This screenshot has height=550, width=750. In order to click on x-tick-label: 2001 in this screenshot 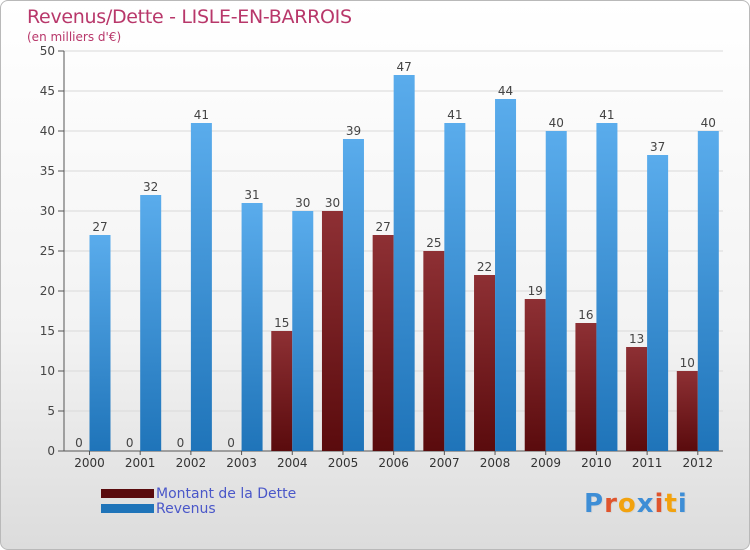, I will do `click(140, 463)`.